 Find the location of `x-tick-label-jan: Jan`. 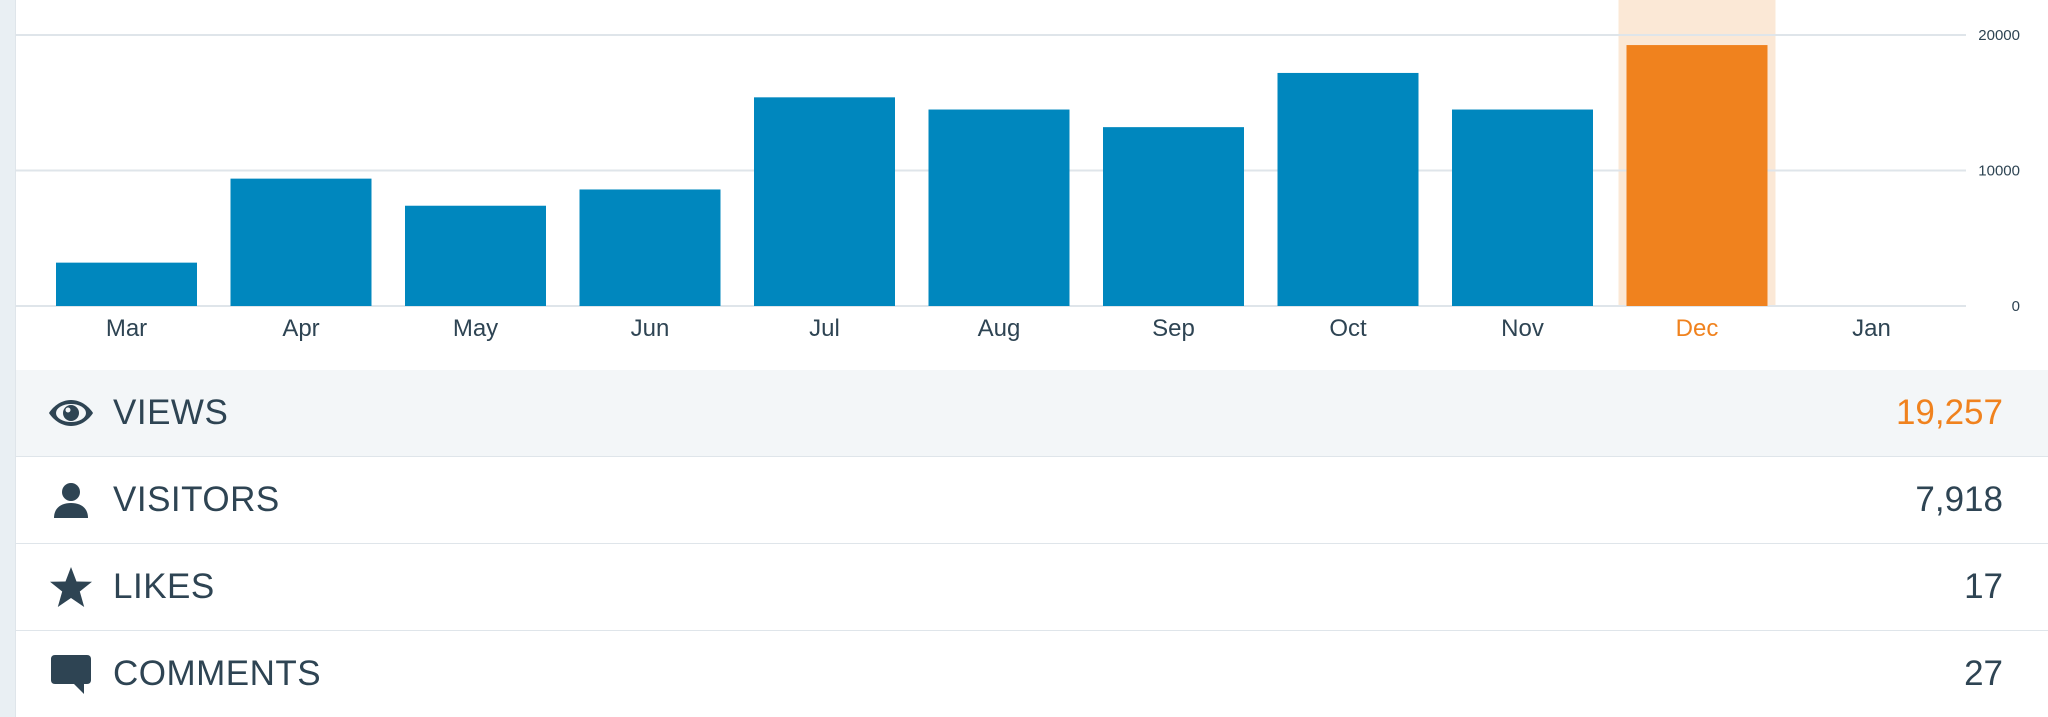

x-tick-label-jan: Jan is located at coordinates (1871, 328).